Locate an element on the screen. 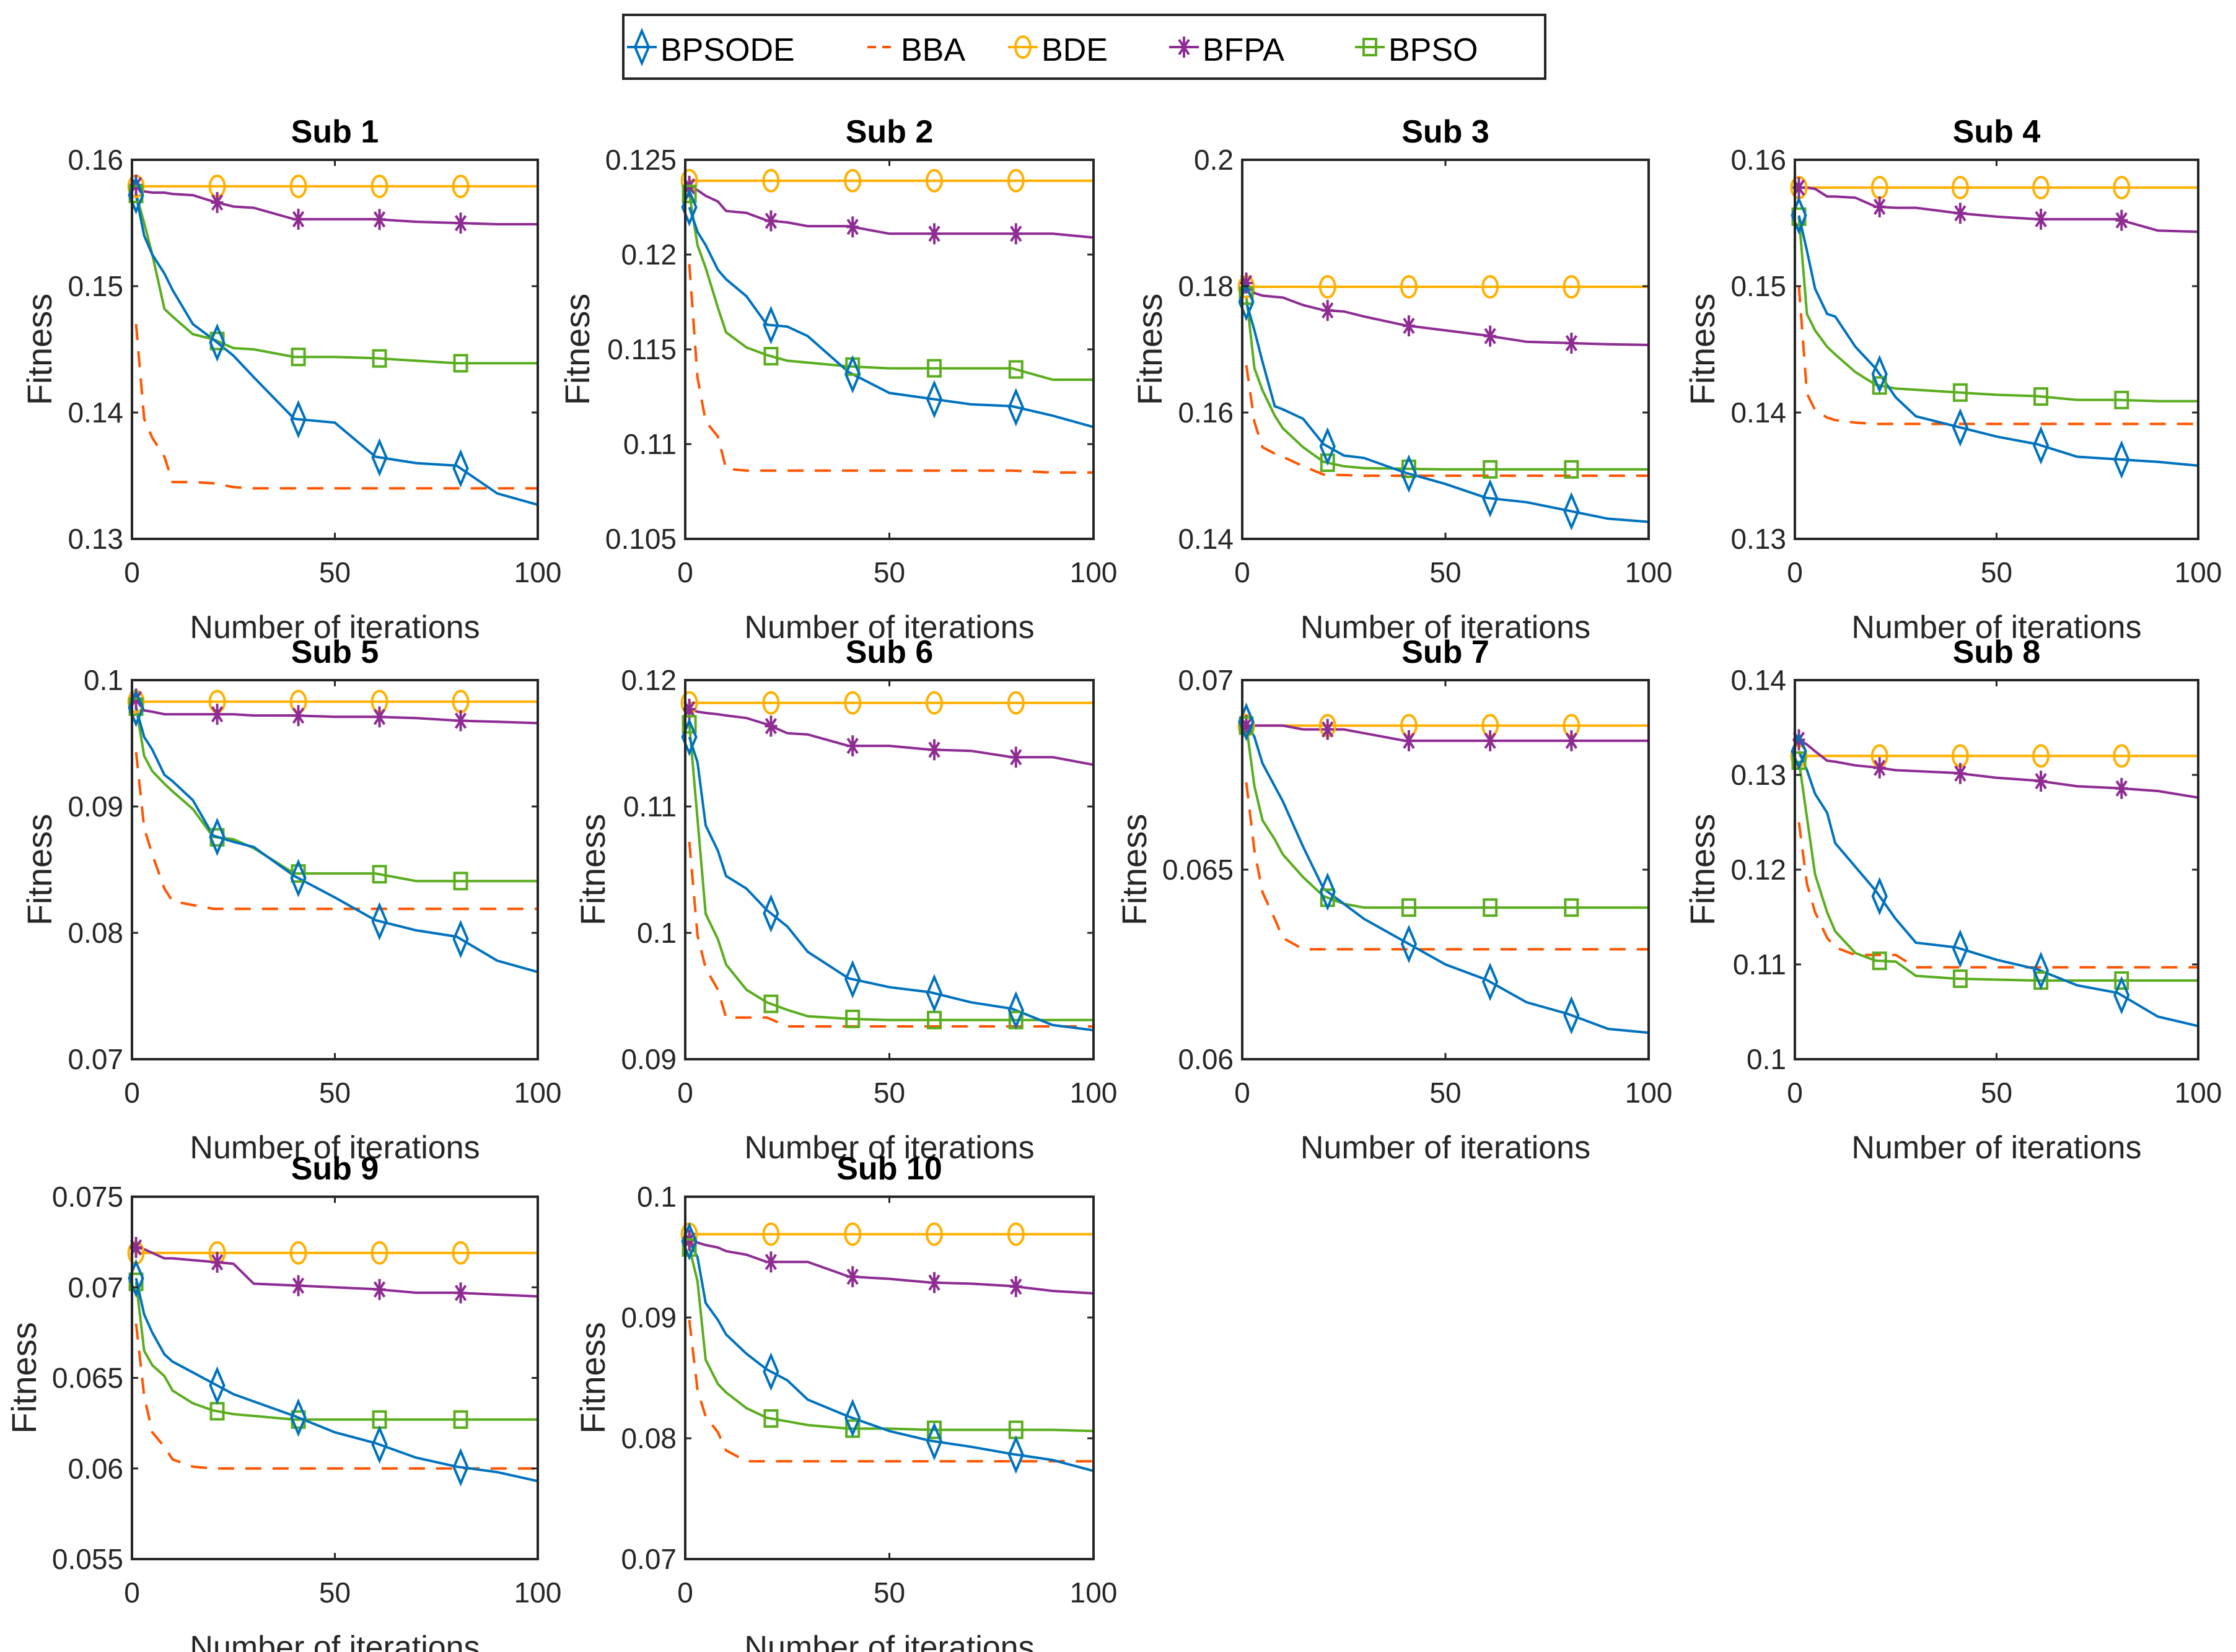 The height and width of the screenshot is (1652, 2236). y-tick-label: 0.07 is located at coordinates (95, 1287).